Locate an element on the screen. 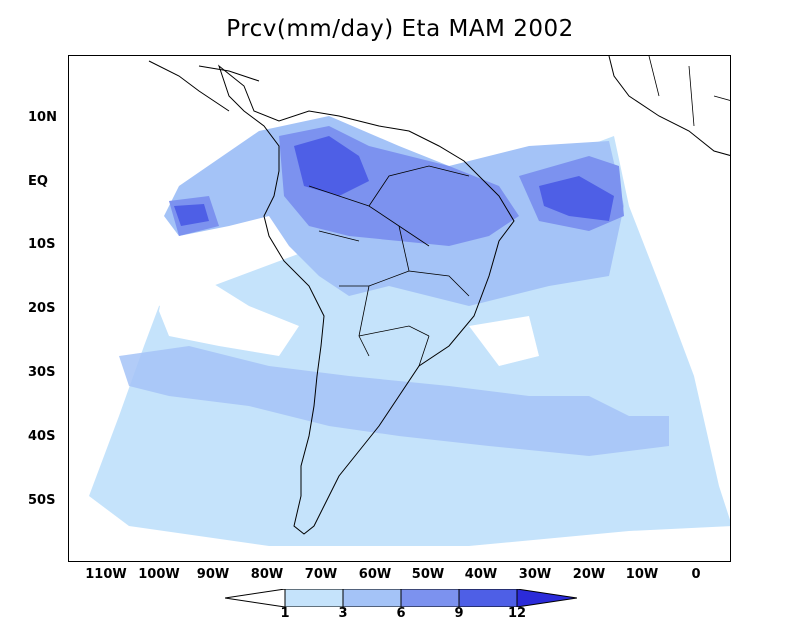 This screenshot has height=621, width=800. colorbar-label-1: 1 is located at coordinates (285, 613).